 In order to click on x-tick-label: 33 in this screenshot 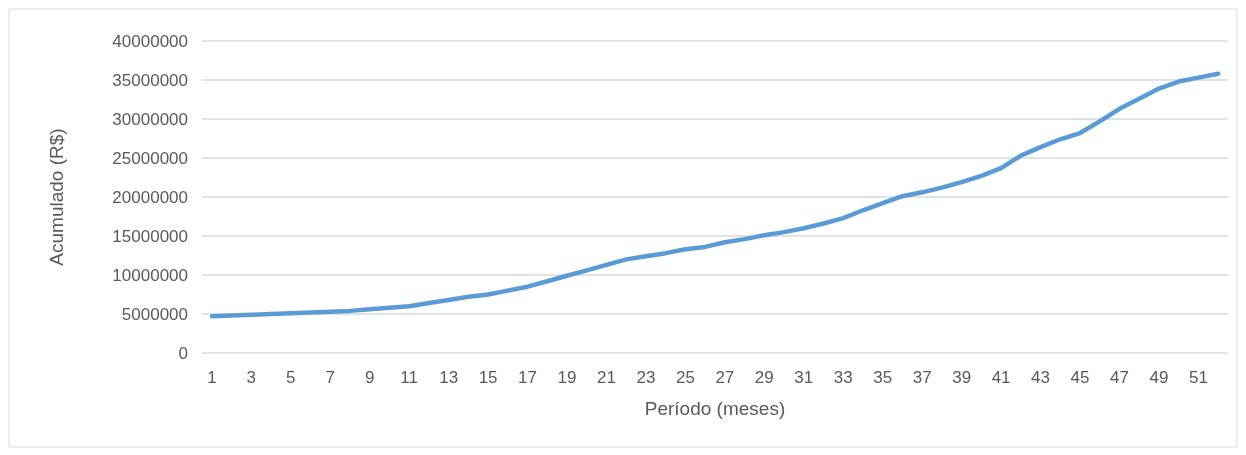, I will do `click(843, 377)`.